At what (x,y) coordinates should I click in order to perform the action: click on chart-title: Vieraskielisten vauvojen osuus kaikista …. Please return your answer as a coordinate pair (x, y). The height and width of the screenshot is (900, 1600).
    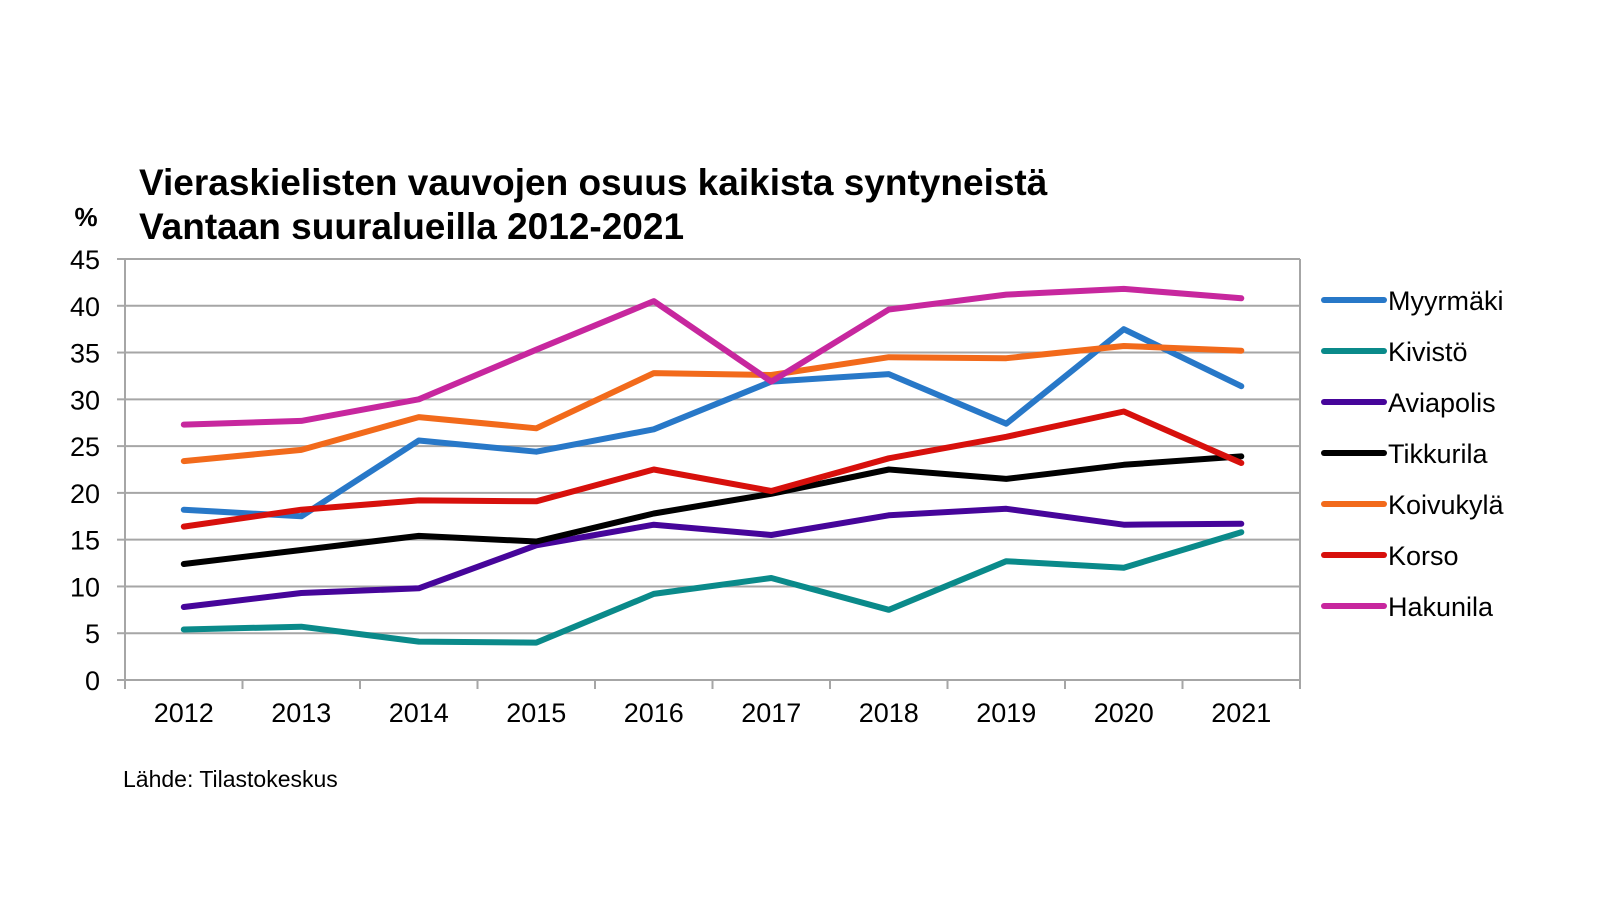
    Looking at the image, I should click on (593, 204).